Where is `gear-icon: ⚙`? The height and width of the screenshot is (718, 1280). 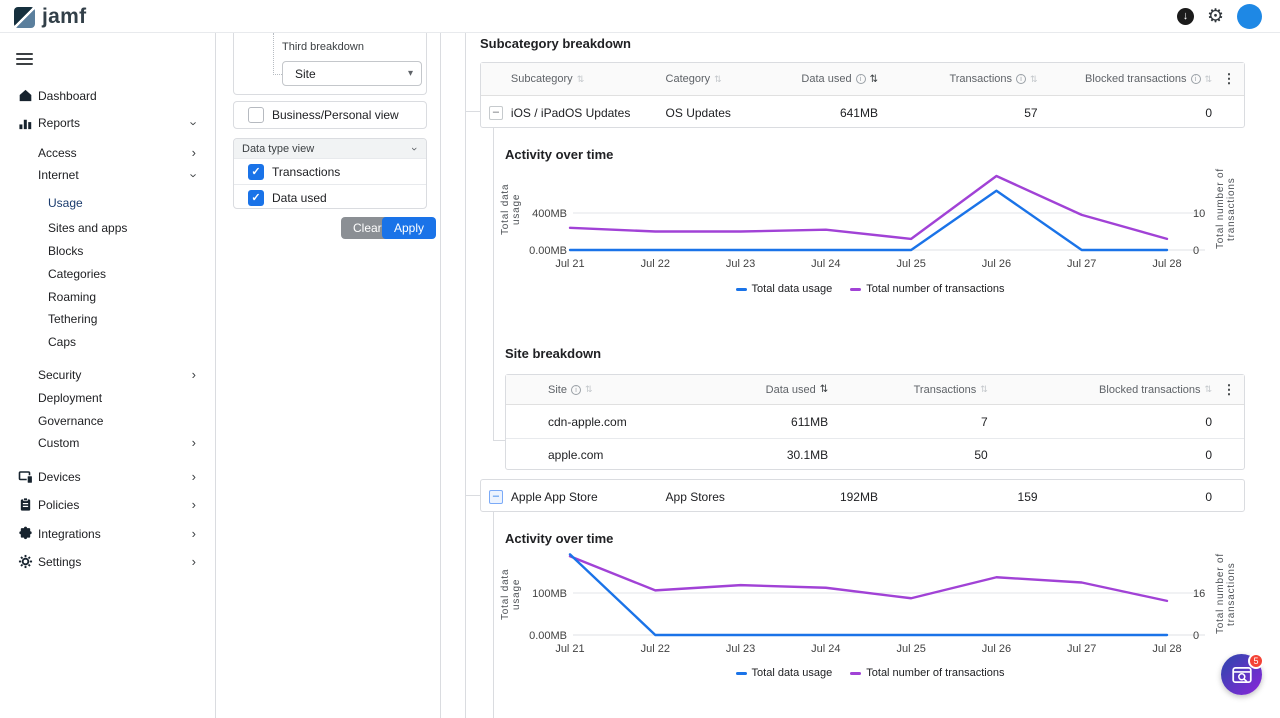 gear-icon: ⚙ is located at coordinates (1215, 16).